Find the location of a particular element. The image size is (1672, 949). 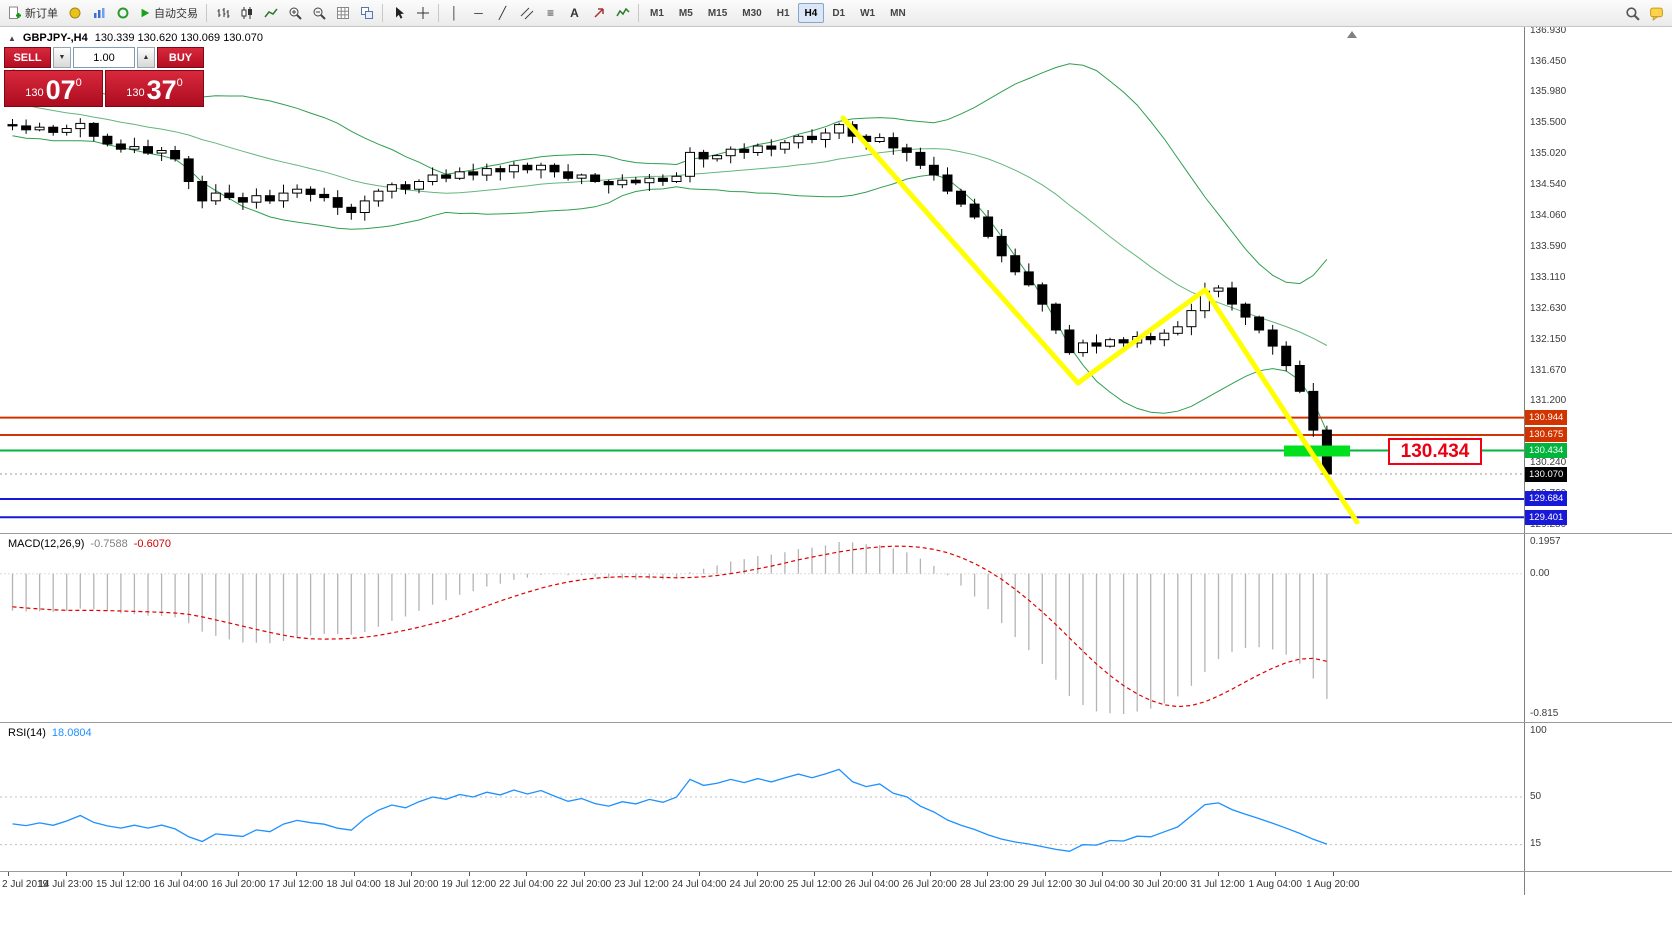

sell-price-tile: 130 07 0 is located at coordinates (53, 88).